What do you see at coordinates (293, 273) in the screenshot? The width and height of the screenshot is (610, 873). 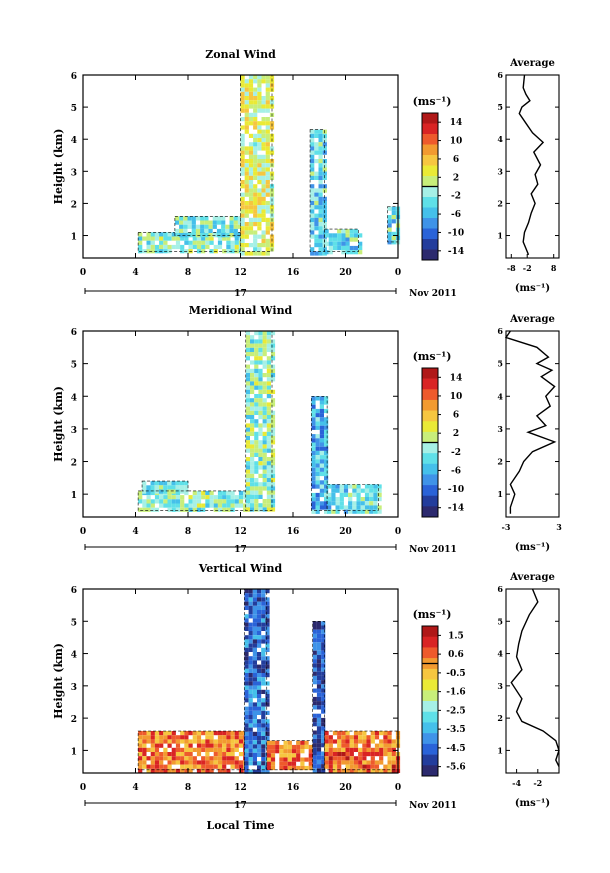 I see `x-tick-label: 16` at bounding box center [293, 273].